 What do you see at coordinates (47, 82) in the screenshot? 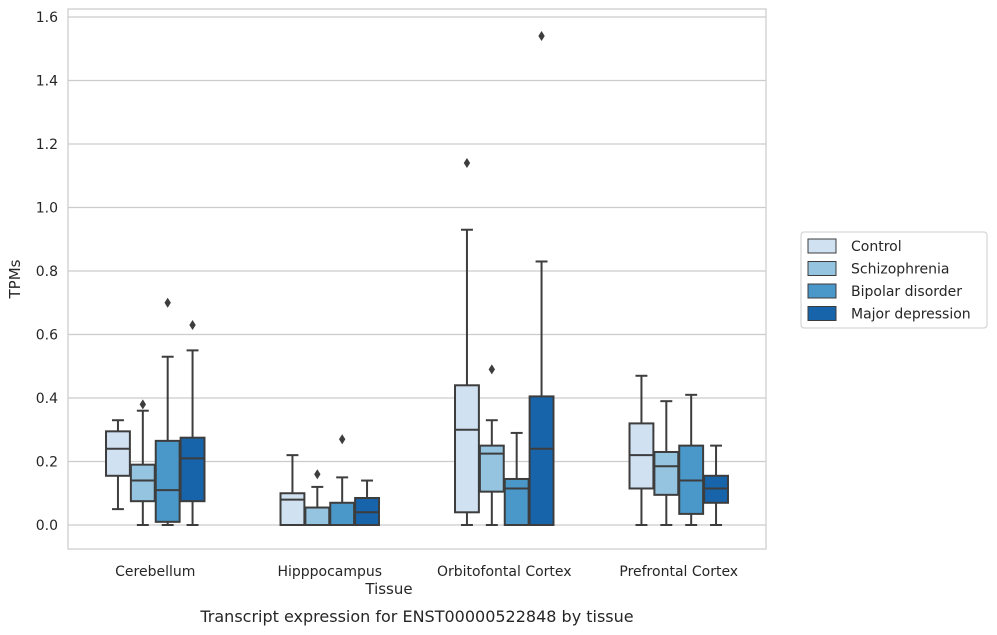
I see `y-tick-label: 1.4` at bounding box center [47, 82].